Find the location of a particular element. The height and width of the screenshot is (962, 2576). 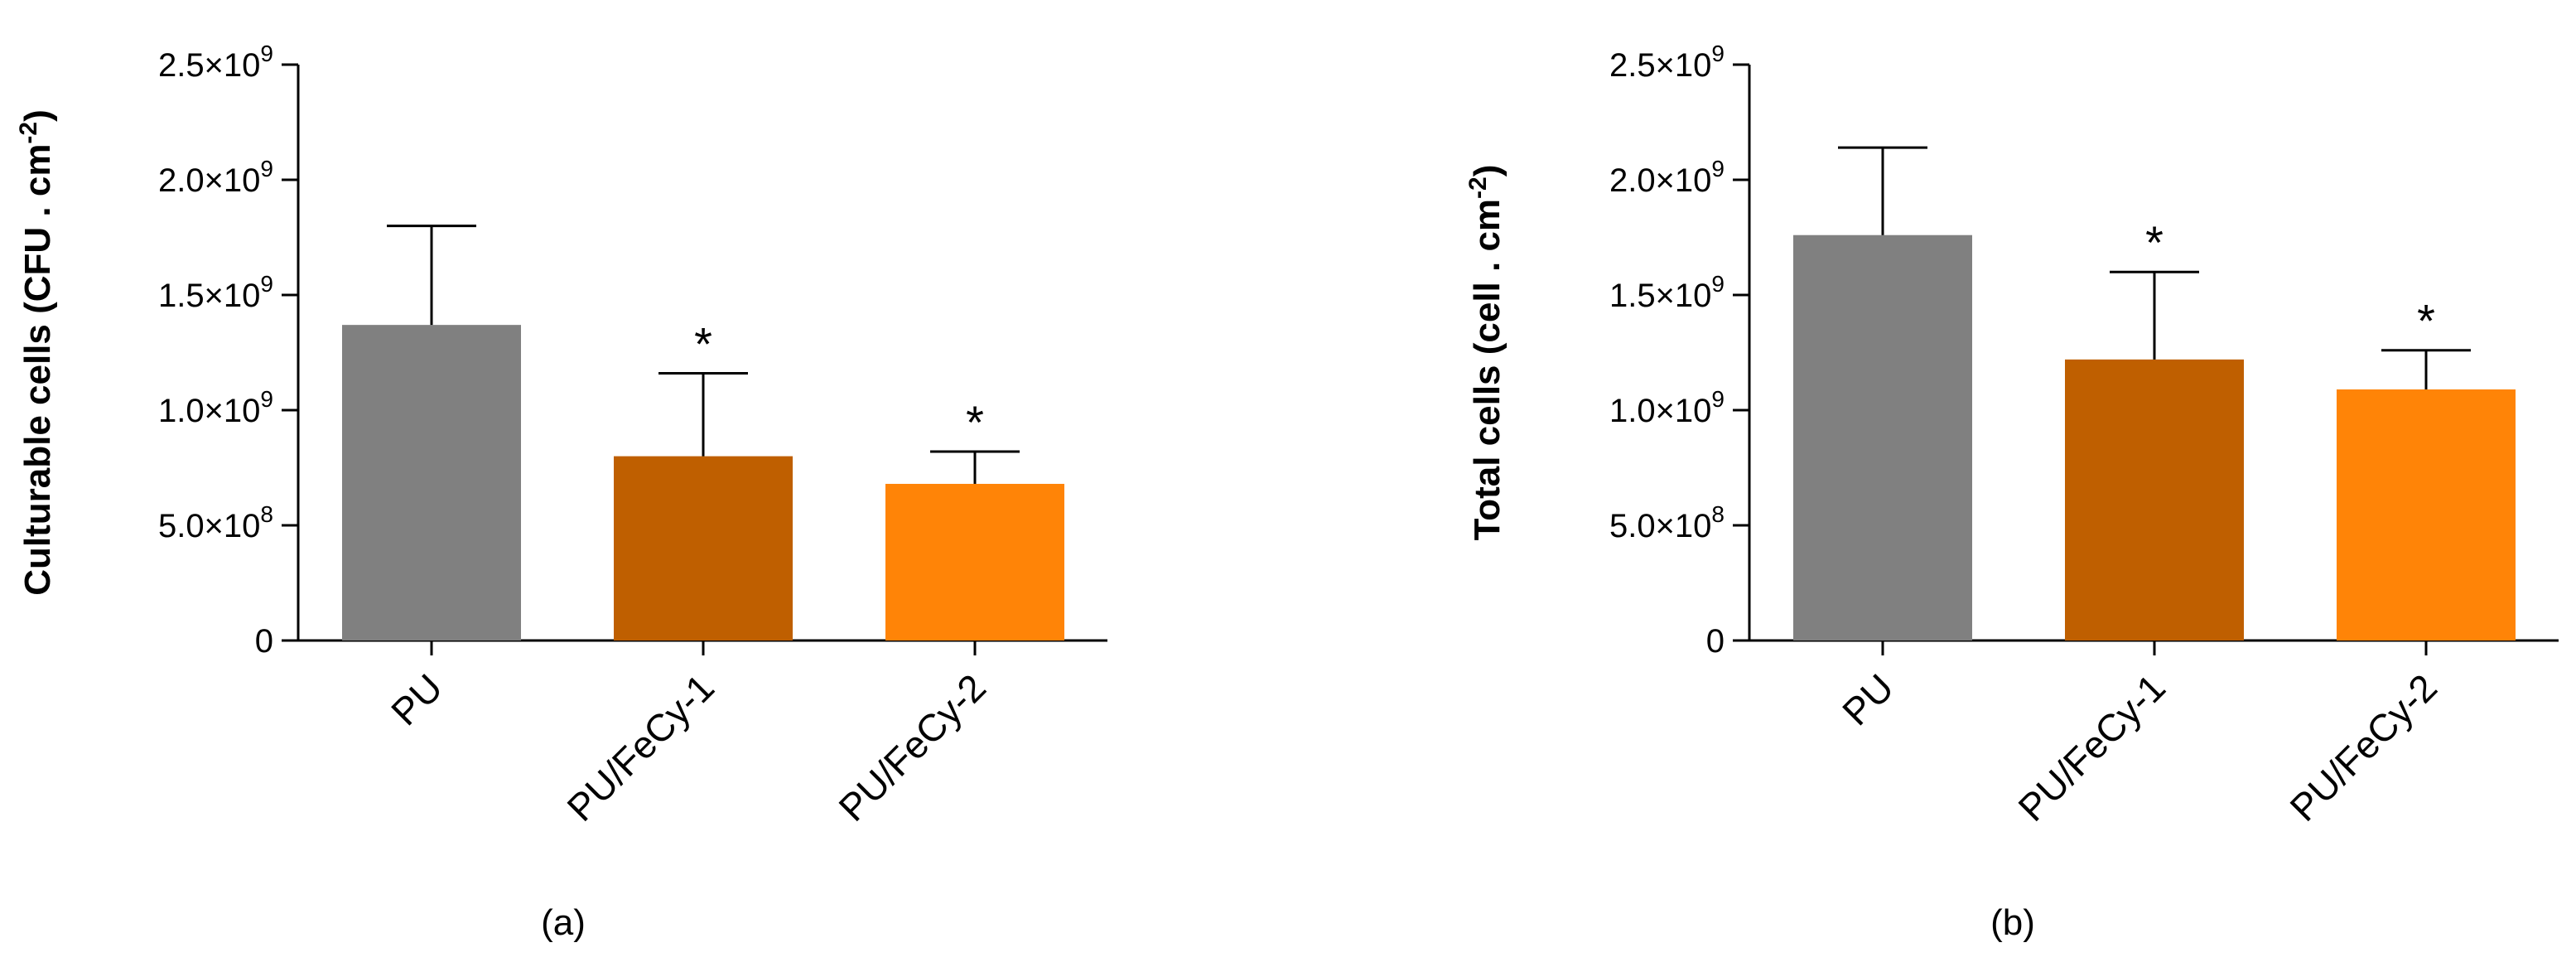

panel-label: (b) is located at coordinates (2012, 922).